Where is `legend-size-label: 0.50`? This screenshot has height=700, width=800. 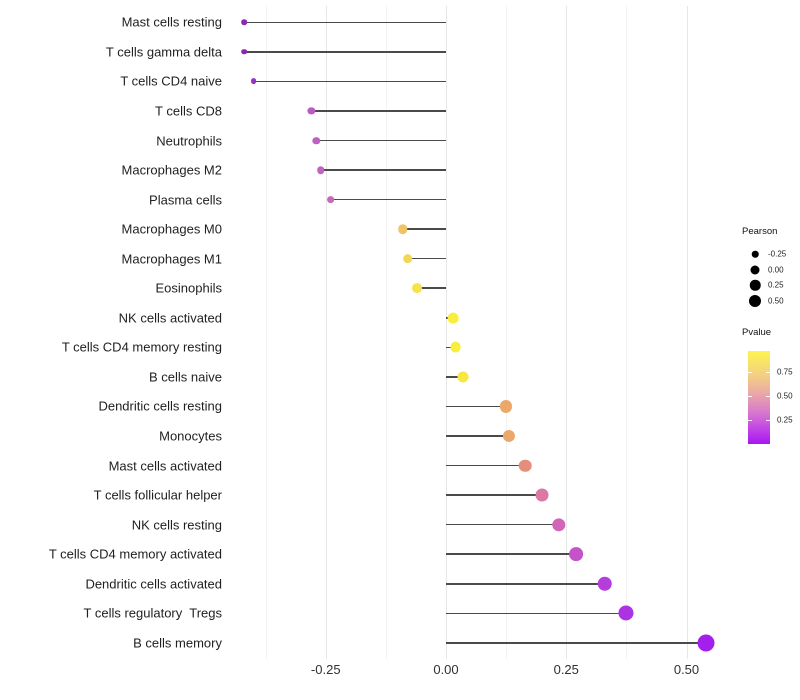 legend-size-label: 0.50 is located at coordinates (776, 300).